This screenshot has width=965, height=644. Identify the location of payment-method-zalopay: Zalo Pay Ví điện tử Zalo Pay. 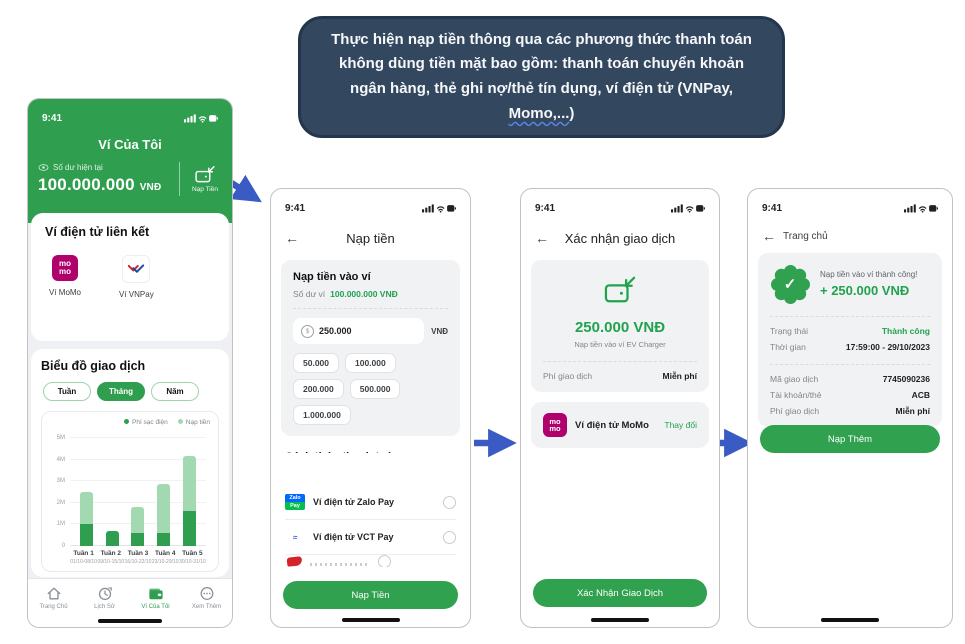
(370, 502).